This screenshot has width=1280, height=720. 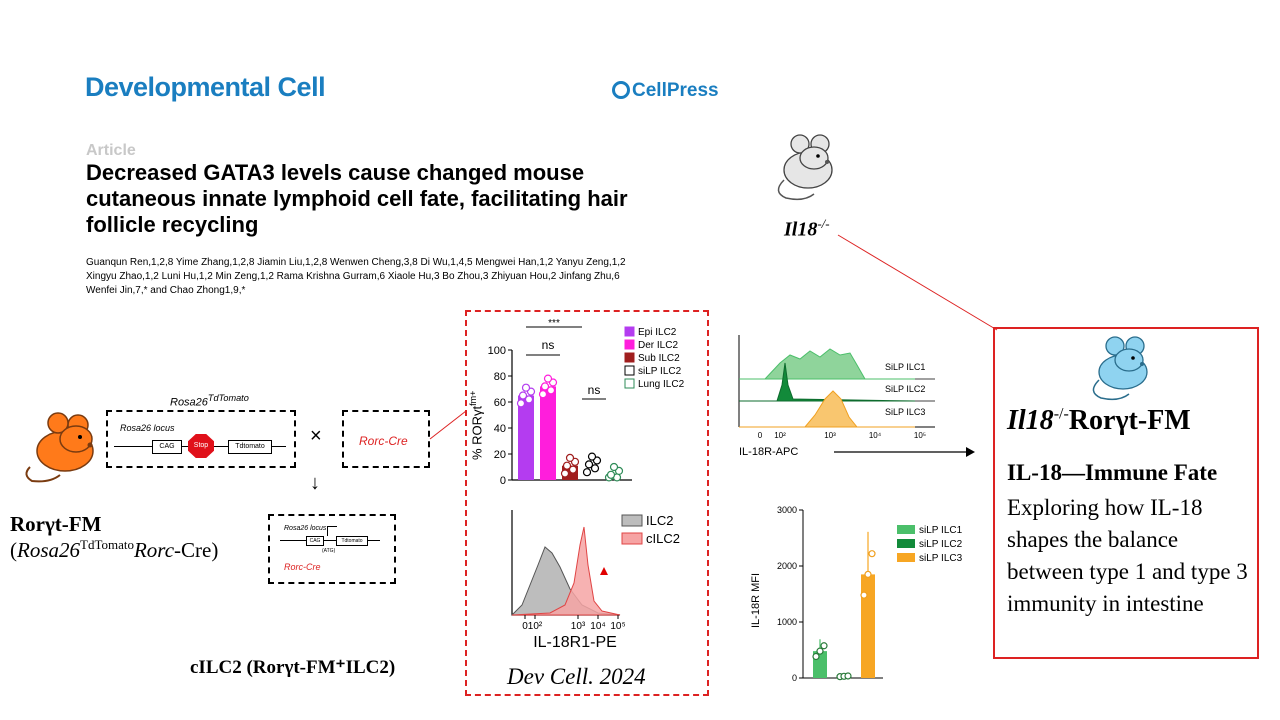 What do you see at coordinates (315, 483) in the screenshot?
I see `down-arrow-icon: ↓` at bounding box center [315, 483].